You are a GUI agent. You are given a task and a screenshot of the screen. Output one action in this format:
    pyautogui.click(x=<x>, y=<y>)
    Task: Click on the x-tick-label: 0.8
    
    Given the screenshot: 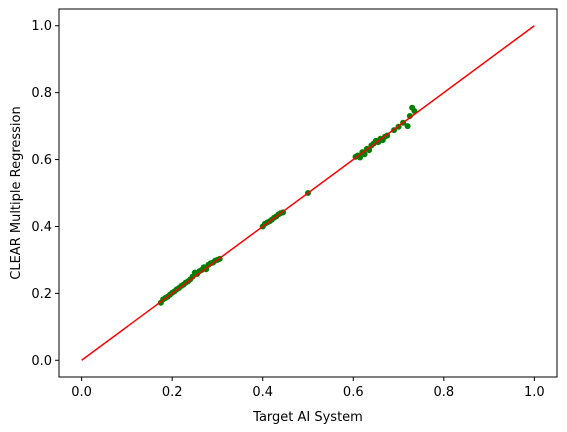 What is the action you would take?
    pyautogui.click(x=443, y=392)
    